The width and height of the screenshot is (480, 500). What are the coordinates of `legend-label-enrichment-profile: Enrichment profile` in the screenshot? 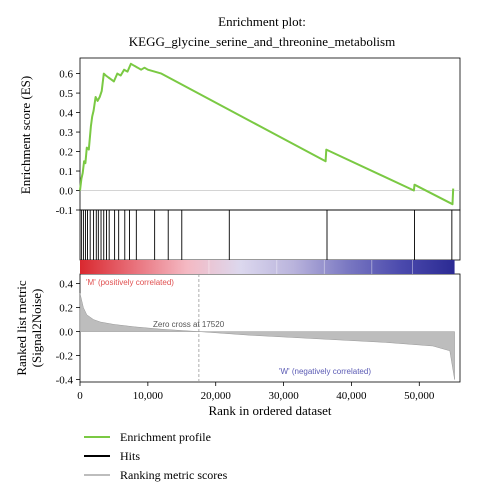 It's located at (165, 437).